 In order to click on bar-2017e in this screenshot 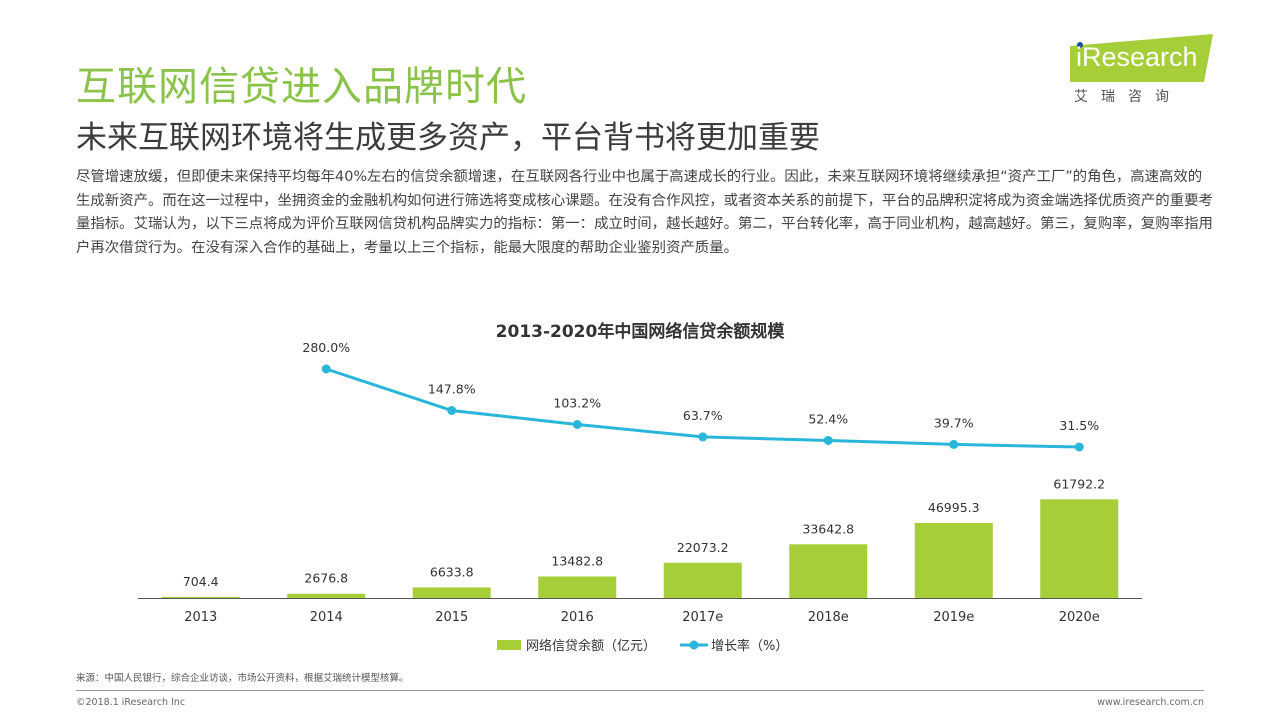, I will do `click(702, 580)`.